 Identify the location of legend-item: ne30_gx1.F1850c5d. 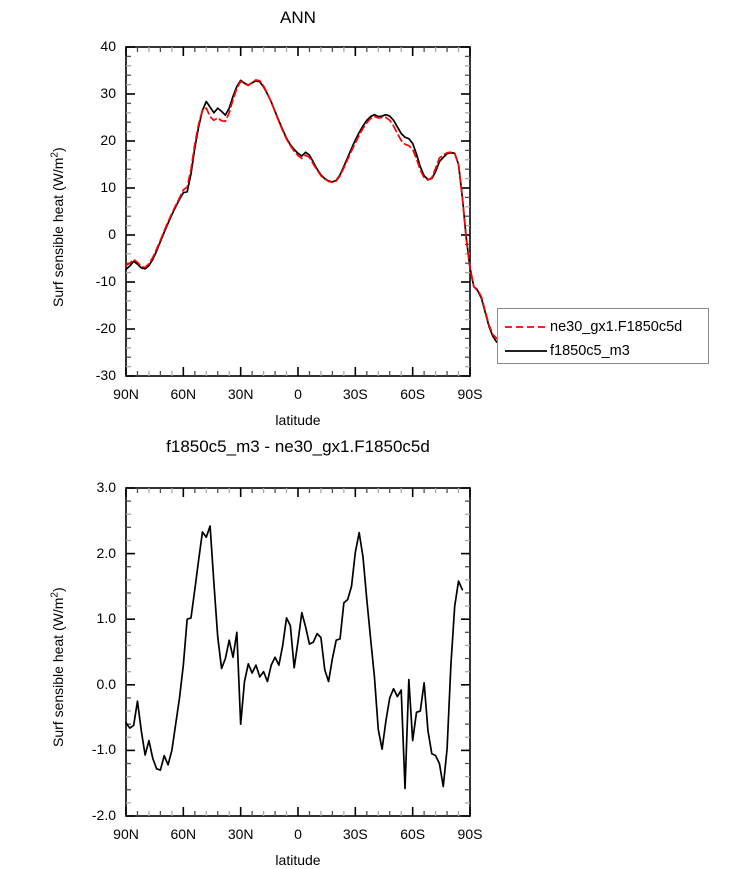
(602, 327).